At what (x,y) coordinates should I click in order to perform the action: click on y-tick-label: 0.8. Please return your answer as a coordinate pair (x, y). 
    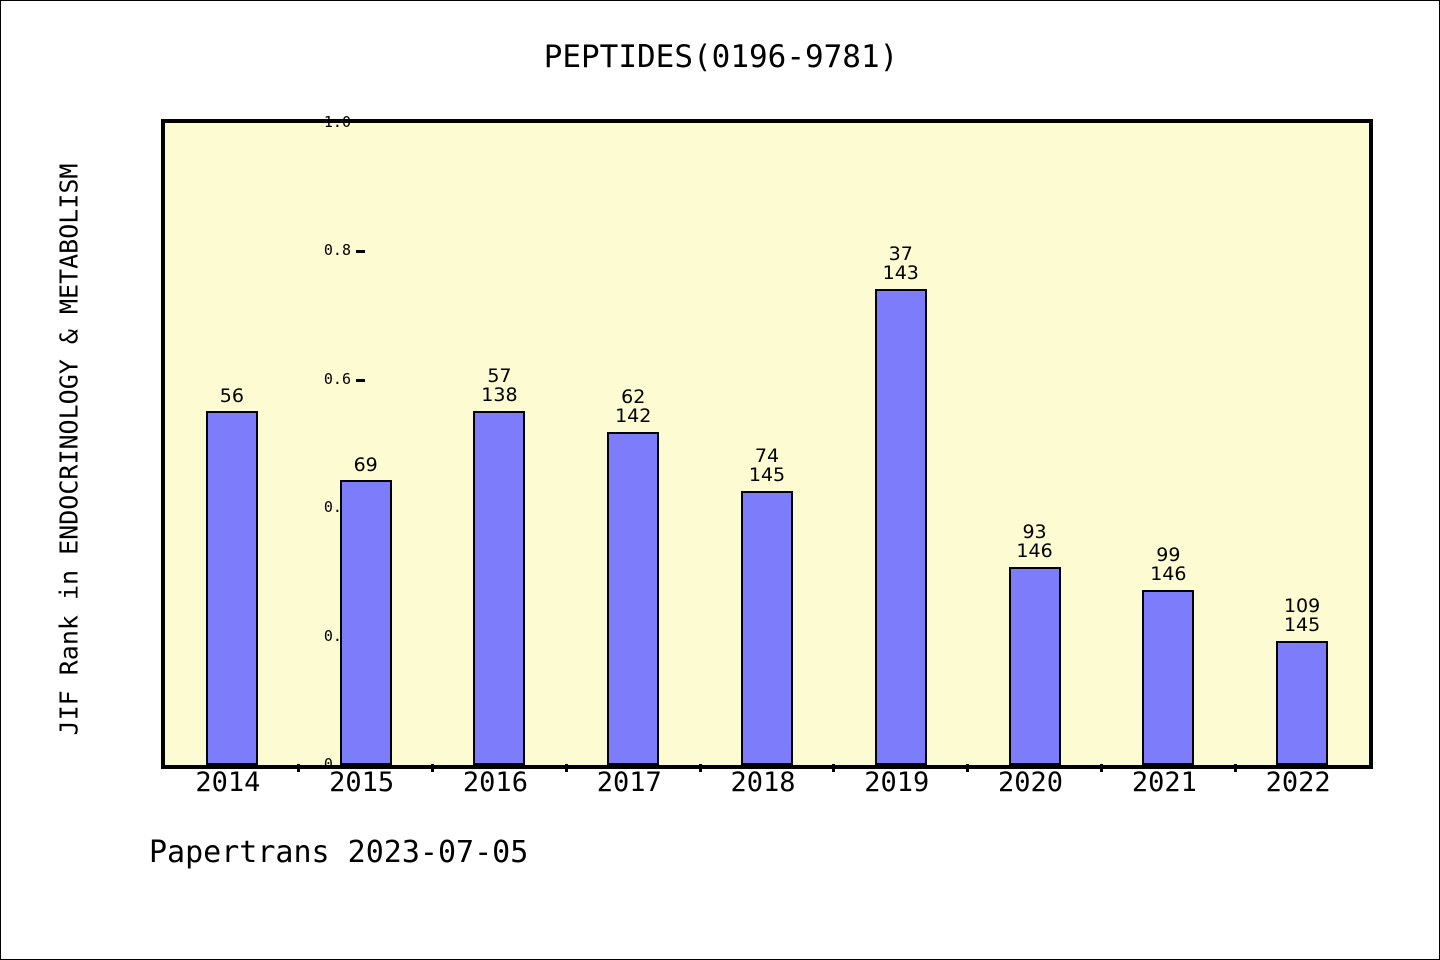
    Looking at the image, I should click on (337, 250).